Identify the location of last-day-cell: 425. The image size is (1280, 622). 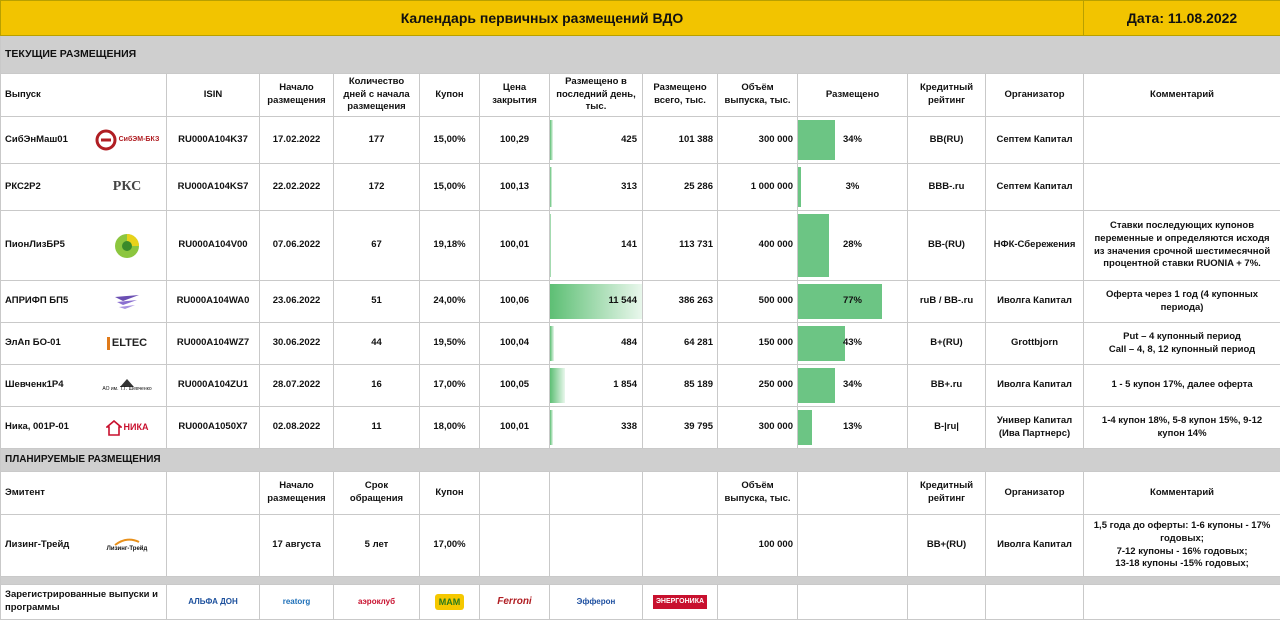
(596, 140).